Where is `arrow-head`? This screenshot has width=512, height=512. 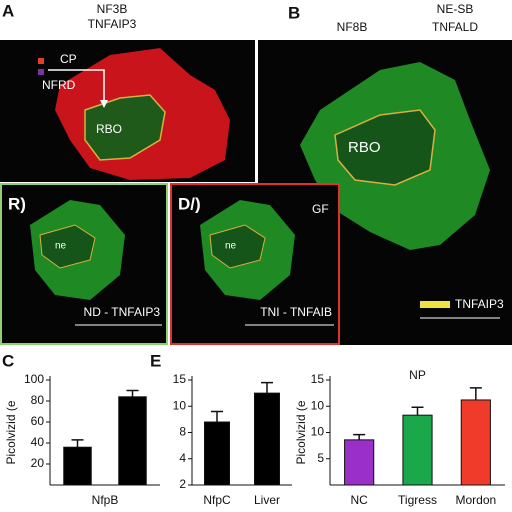
arrow-head is located at coordinates (104, 104).